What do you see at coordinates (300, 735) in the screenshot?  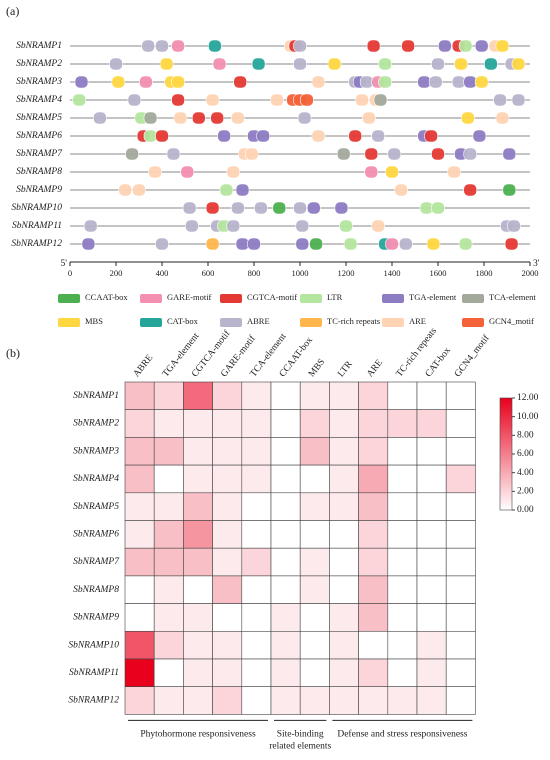 I see `group-label: Site-binding` at bounding box center [300, 735].